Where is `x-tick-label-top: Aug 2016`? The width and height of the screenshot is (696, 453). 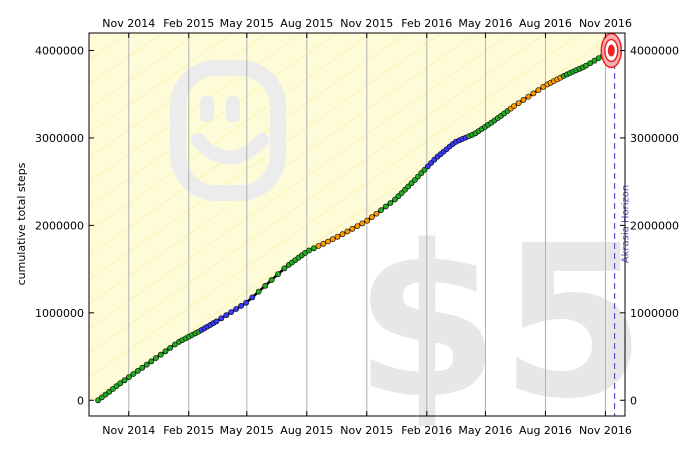 x-tick-label-top: Aug 2016 is located at coordinates (545, 23).